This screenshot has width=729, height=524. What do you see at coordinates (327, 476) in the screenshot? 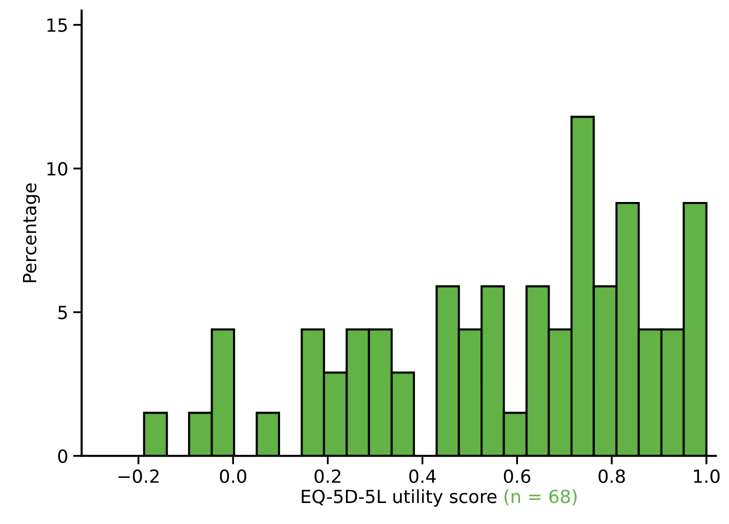
I see `x-tick-label: 0.2` at bounding box center [327, 476].